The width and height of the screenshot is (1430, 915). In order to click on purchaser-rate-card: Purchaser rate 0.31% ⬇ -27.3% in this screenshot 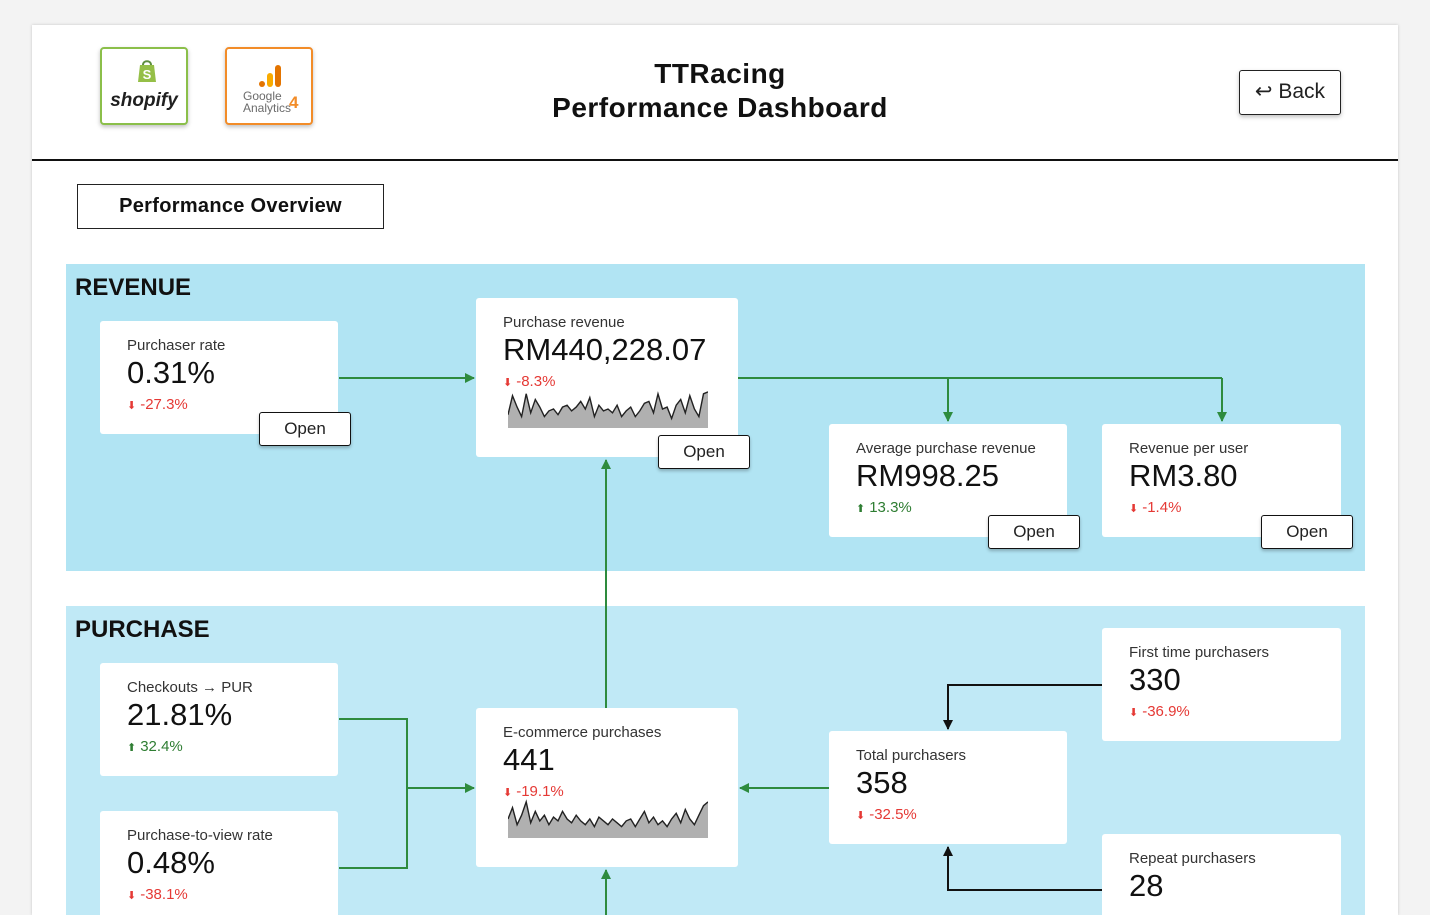, I will do `click(219, 377)`.